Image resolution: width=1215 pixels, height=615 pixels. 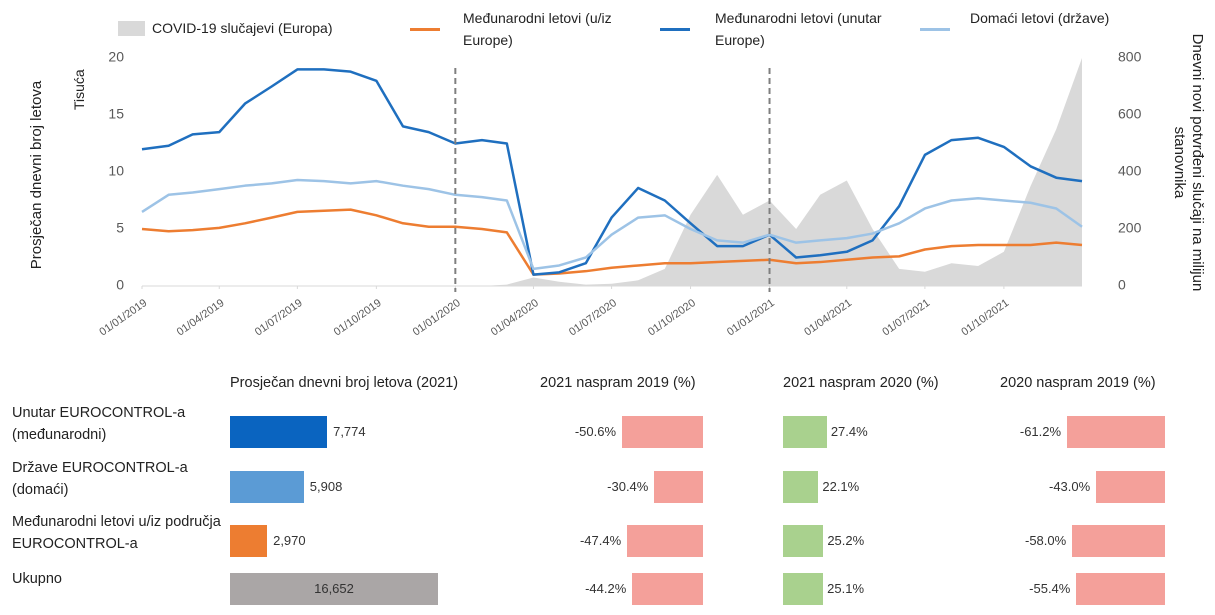 What do you see at coordinates (846, 588) in the screenshot?
I see `value-label: 25.1%` at bounding box center [846, 588].